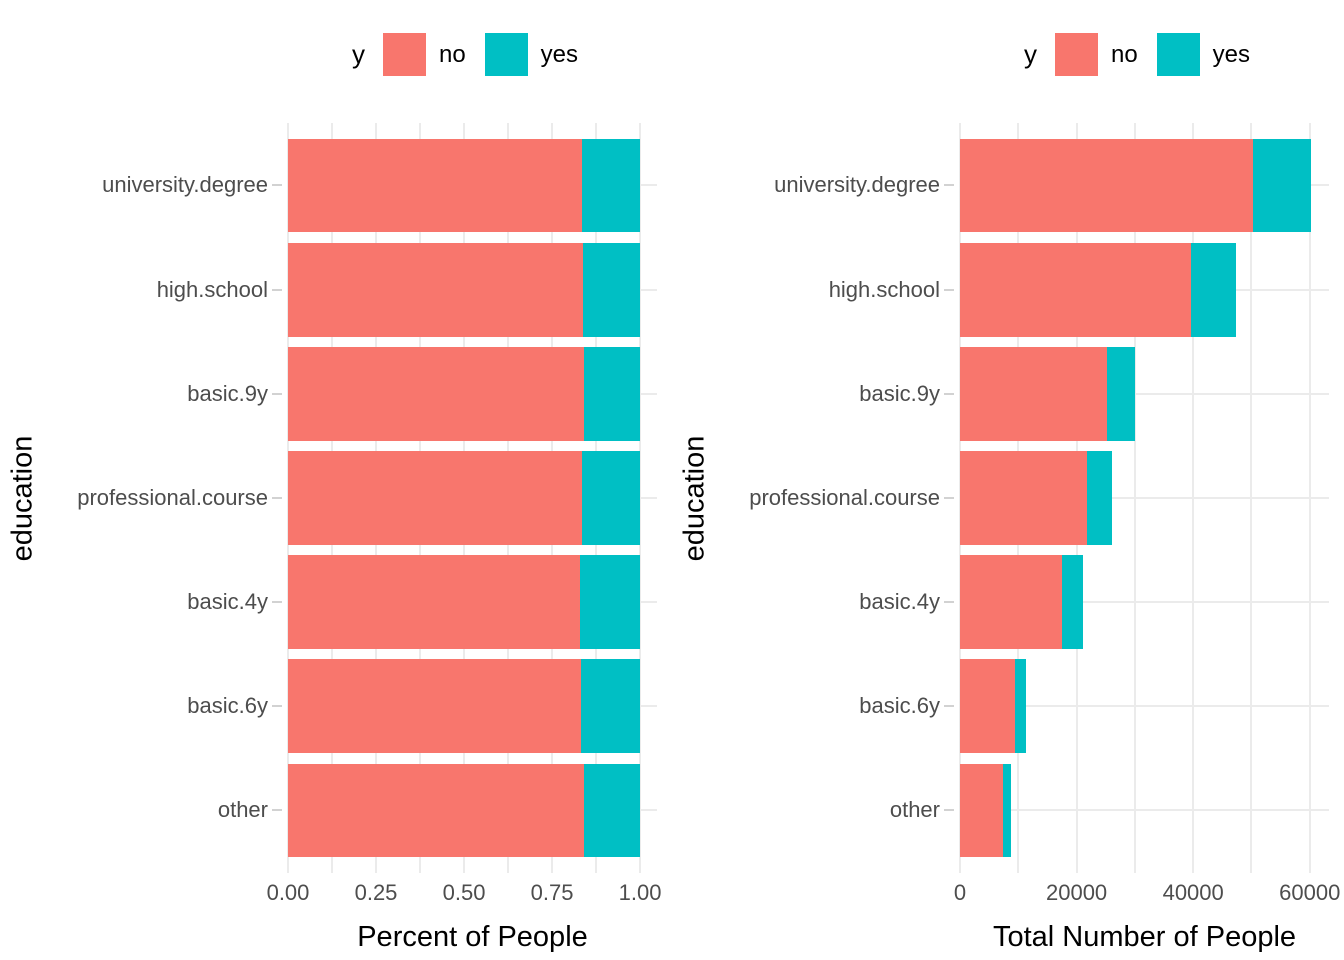  I want to click on x-tick-label-1.00: 1.00, so click(640, 892).